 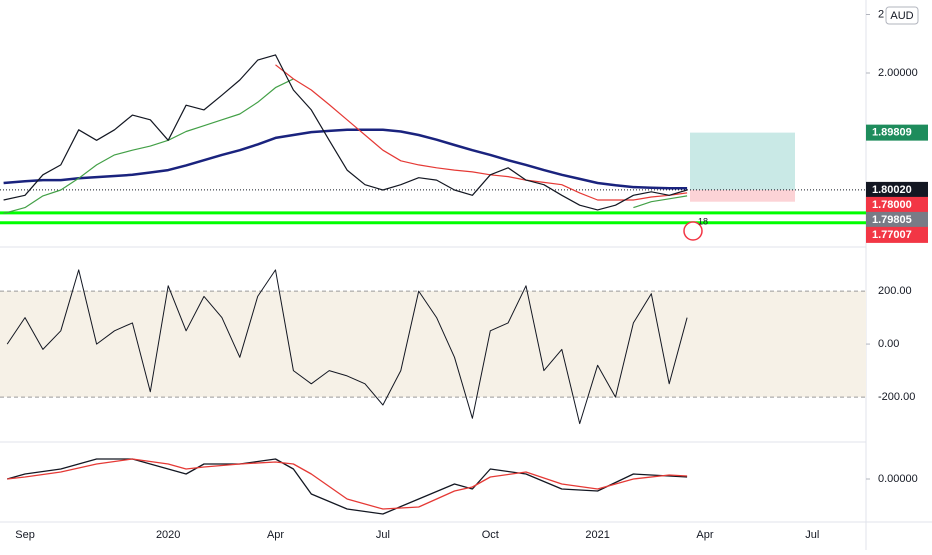 I want to click on x-tick-label: Sep, so click(x=25, y=535).